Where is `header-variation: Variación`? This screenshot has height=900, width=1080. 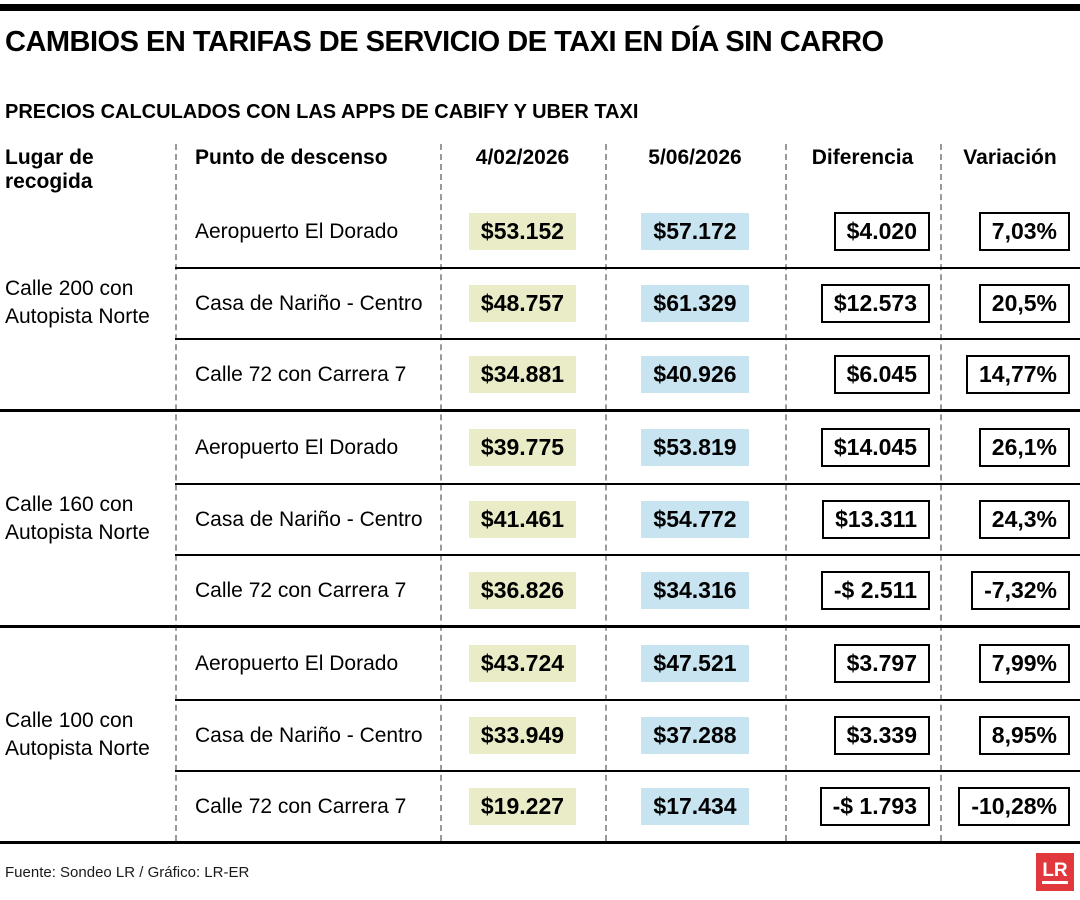 header-variation: Variación is located at coordinates (1010, 157).